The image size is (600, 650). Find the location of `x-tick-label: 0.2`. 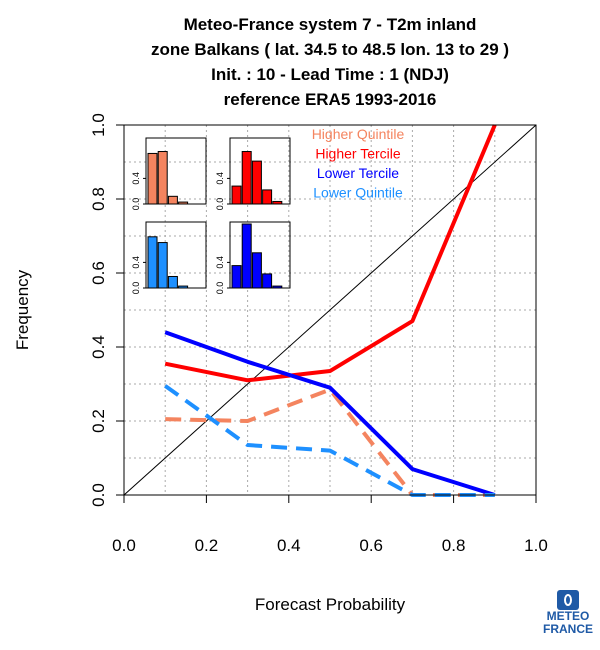

x-tick-label: 0.2 is located at coordinates (207, 545).